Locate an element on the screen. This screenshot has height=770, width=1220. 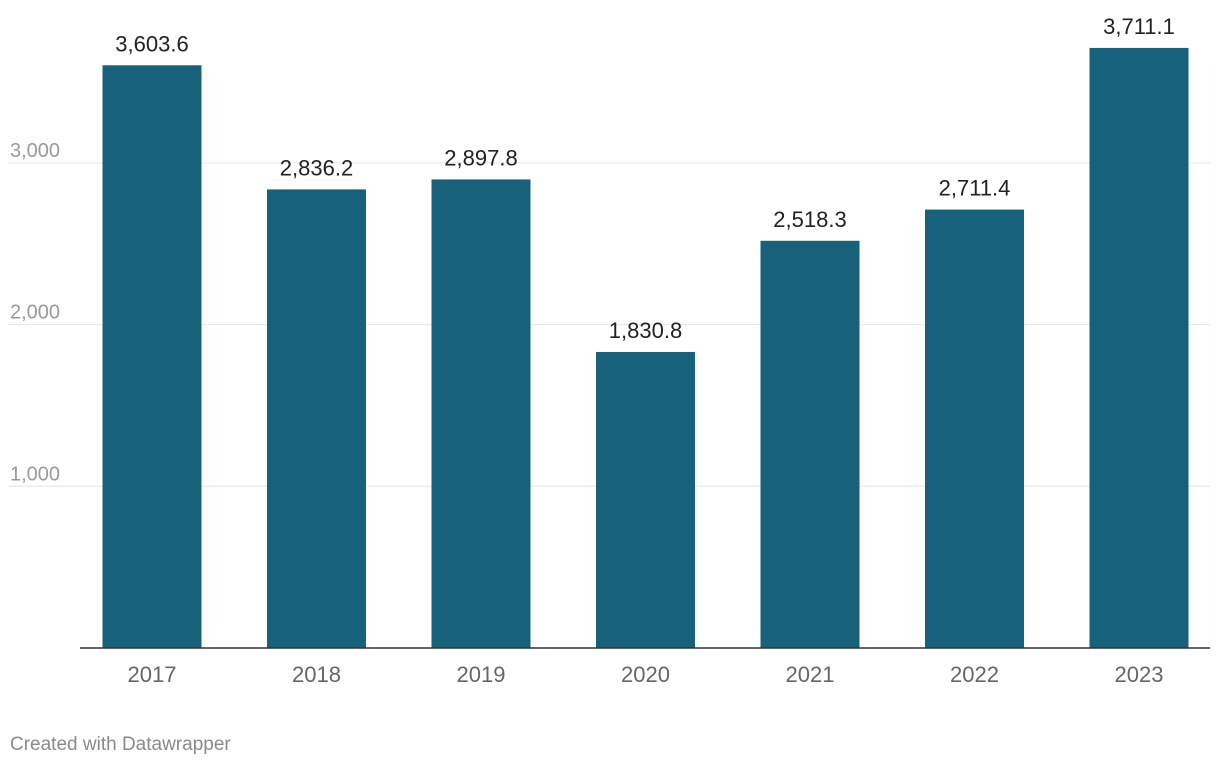
bar-2018 is located at coordinates (316, 418).